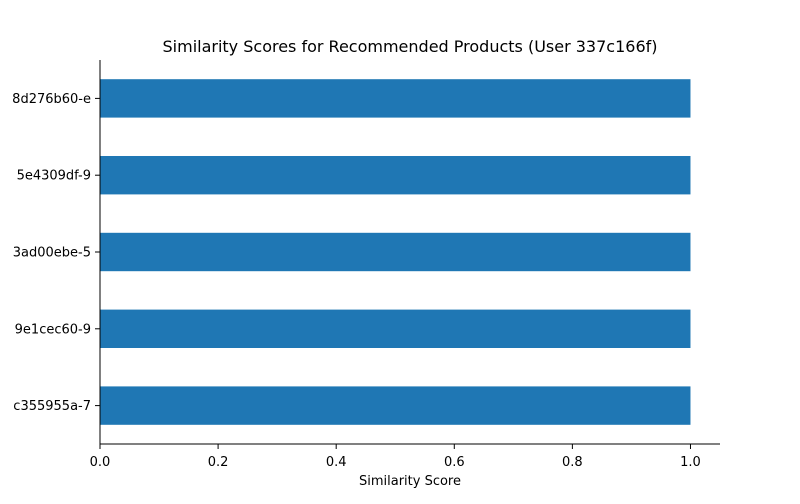 The height and width of the screenshot is (504, 800). I want to click on y-tick-label: 9e1cec60-9, so click(53, 329).